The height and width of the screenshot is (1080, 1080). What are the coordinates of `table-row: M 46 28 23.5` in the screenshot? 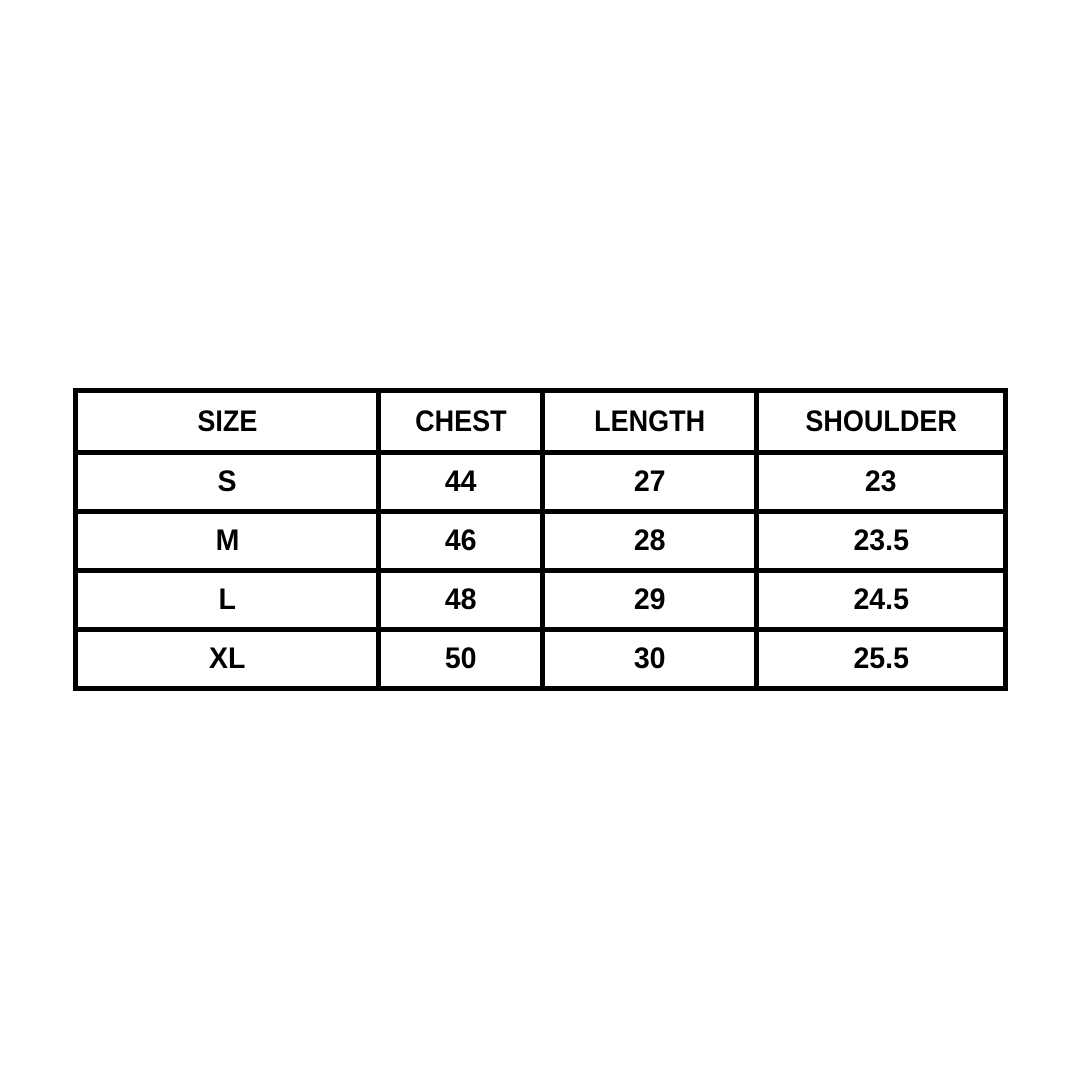 It's located at (540, 541).